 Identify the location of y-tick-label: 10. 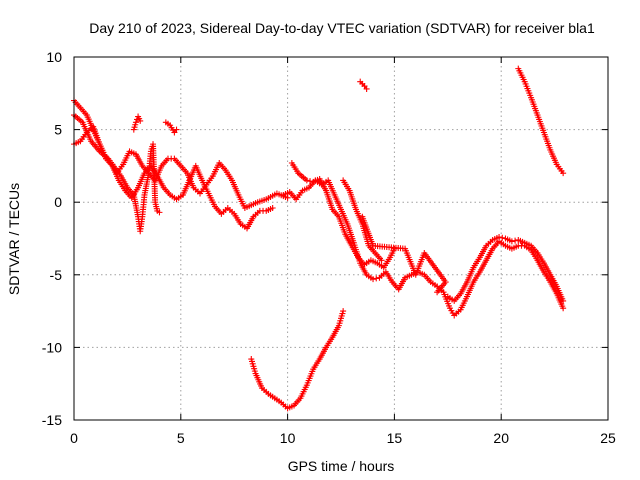
(54, 57).